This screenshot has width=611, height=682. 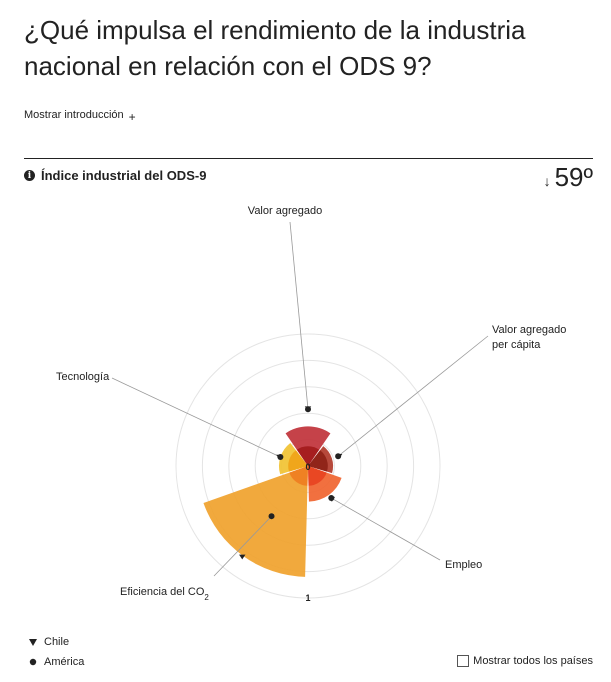 I want to click on axis-label-valor-agregado: Valor agregado, so click(x=285, y=211).